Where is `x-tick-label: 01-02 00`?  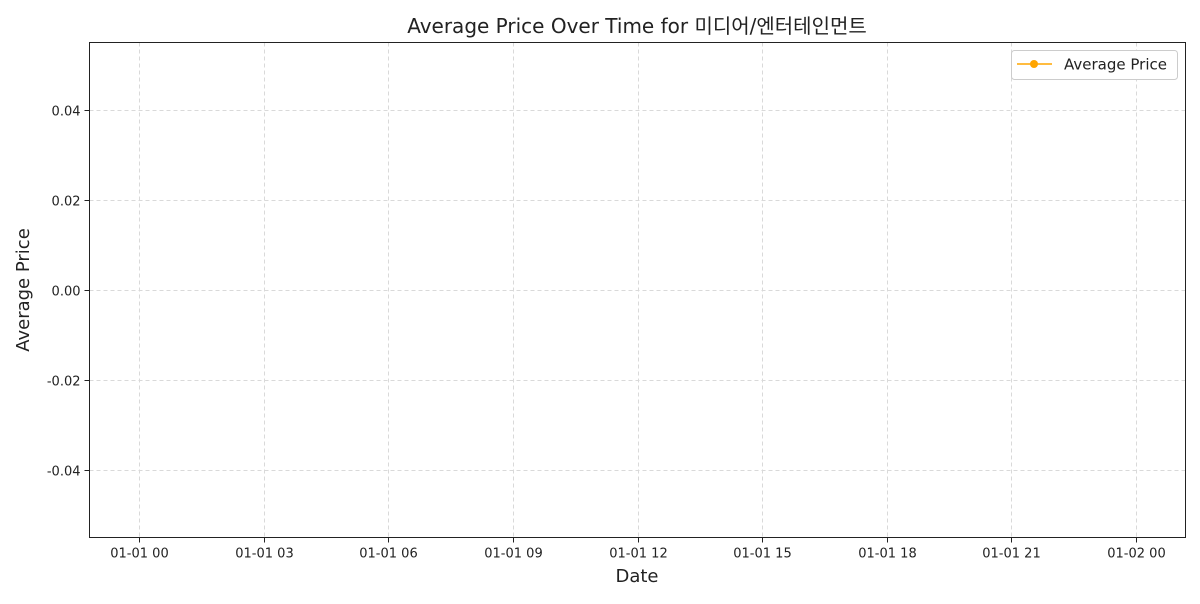
x-tick-label: 01-02 00 is located at coordinates (1136, 554).